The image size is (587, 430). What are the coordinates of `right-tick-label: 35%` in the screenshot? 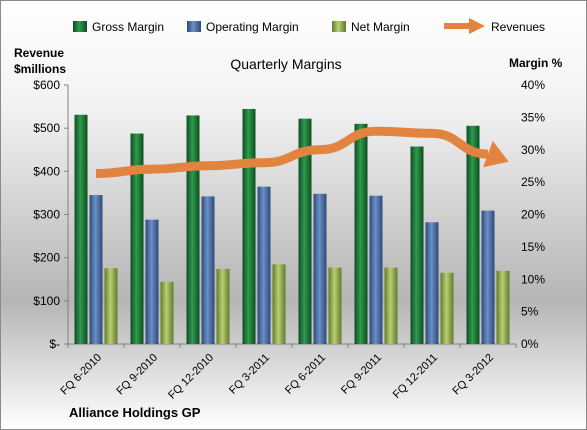 It's located at (533, 117).